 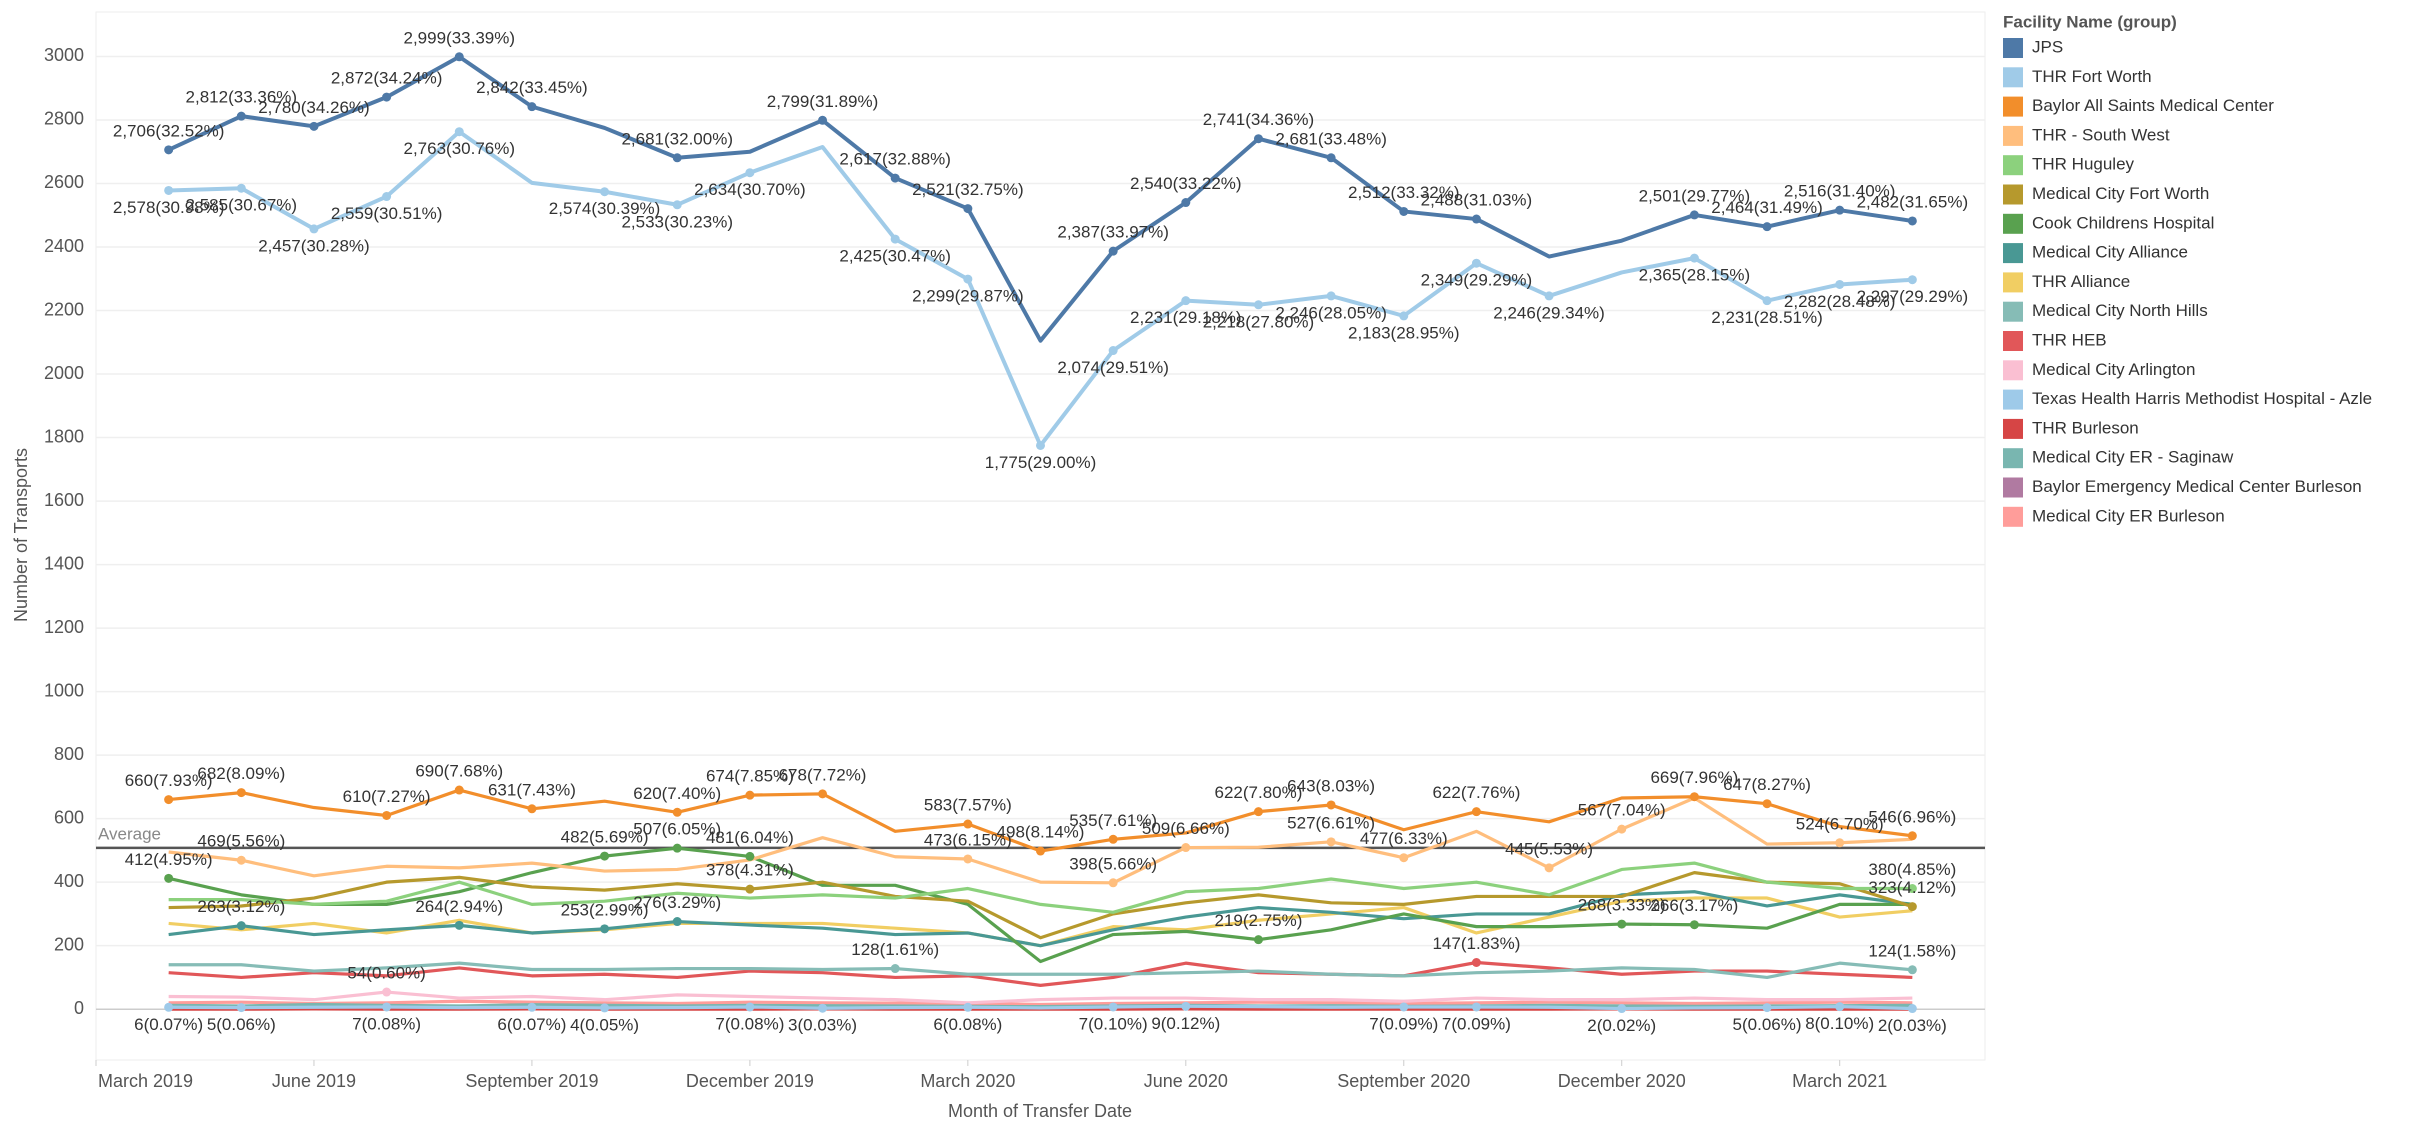 I want to click on data-label: 398(5.66%), so click(x=1113, y=863).